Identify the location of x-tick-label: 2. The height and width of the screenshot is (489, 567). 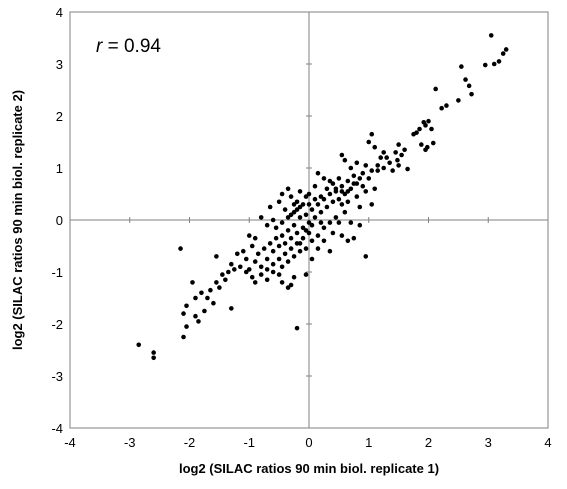
(428, 442).